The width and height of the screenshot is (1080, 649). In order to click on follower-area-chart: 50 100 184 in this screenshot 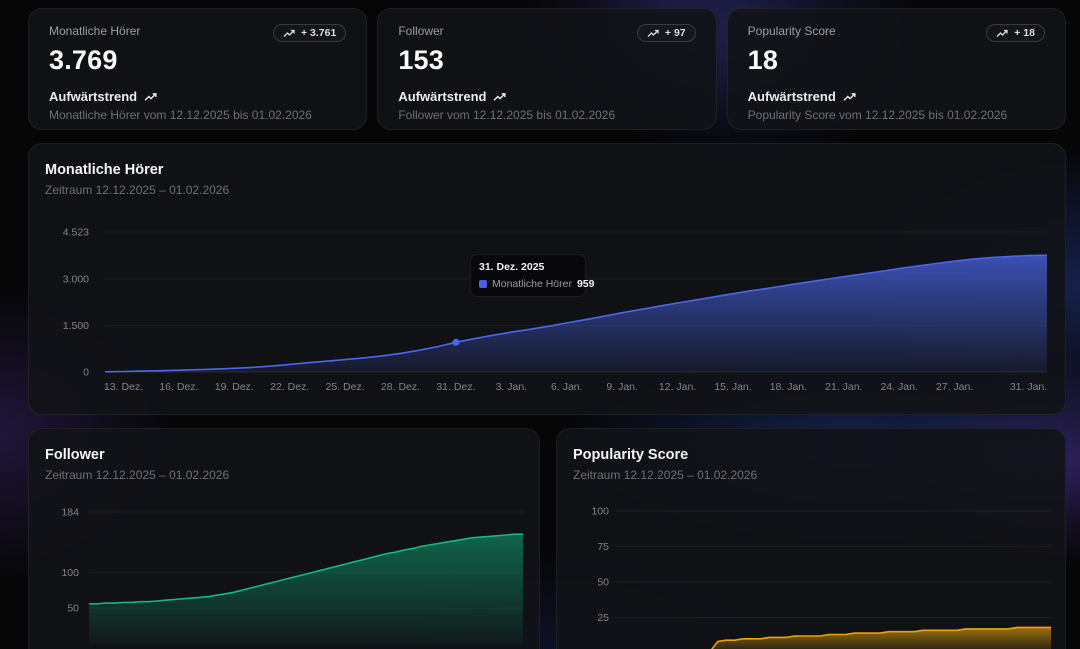, I will do `click(285, 569)`.